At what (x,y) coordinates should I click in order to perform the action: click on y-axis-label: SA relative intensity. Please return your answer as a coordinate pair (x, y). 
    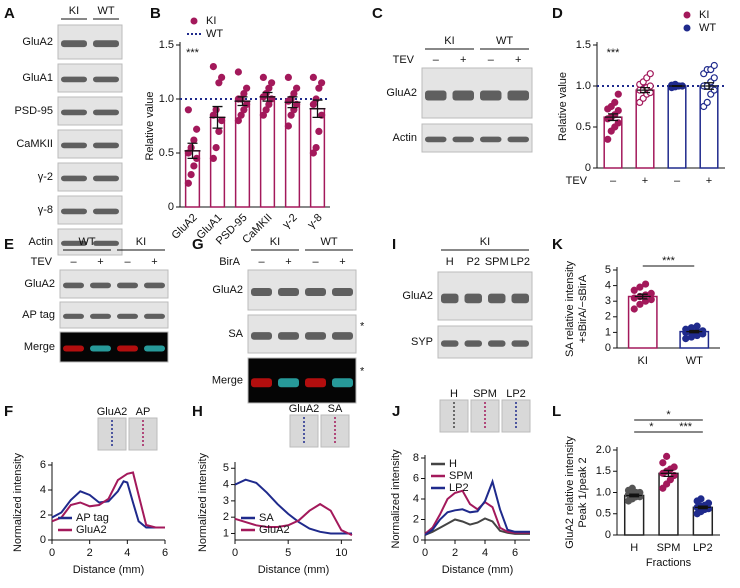
    Looking at the image, I should click on (570, 309).